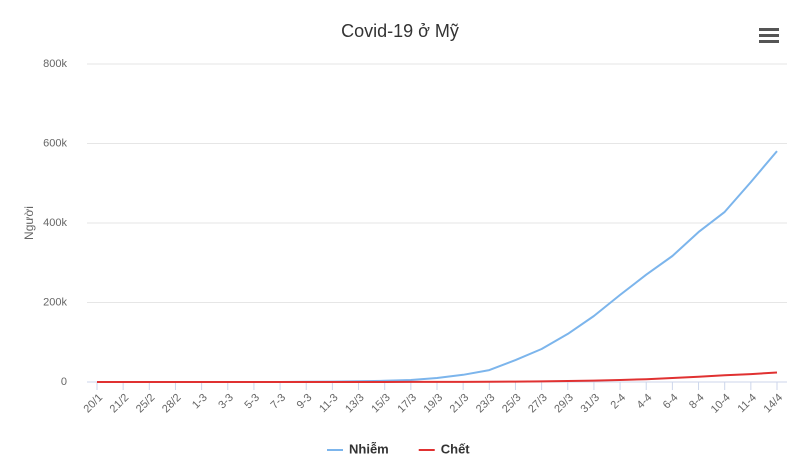 Image resolution: width=800 pixels, height=470 pixels. I want to click on chart-title: Covid-19 ở Mỹ, so click(400, 31).